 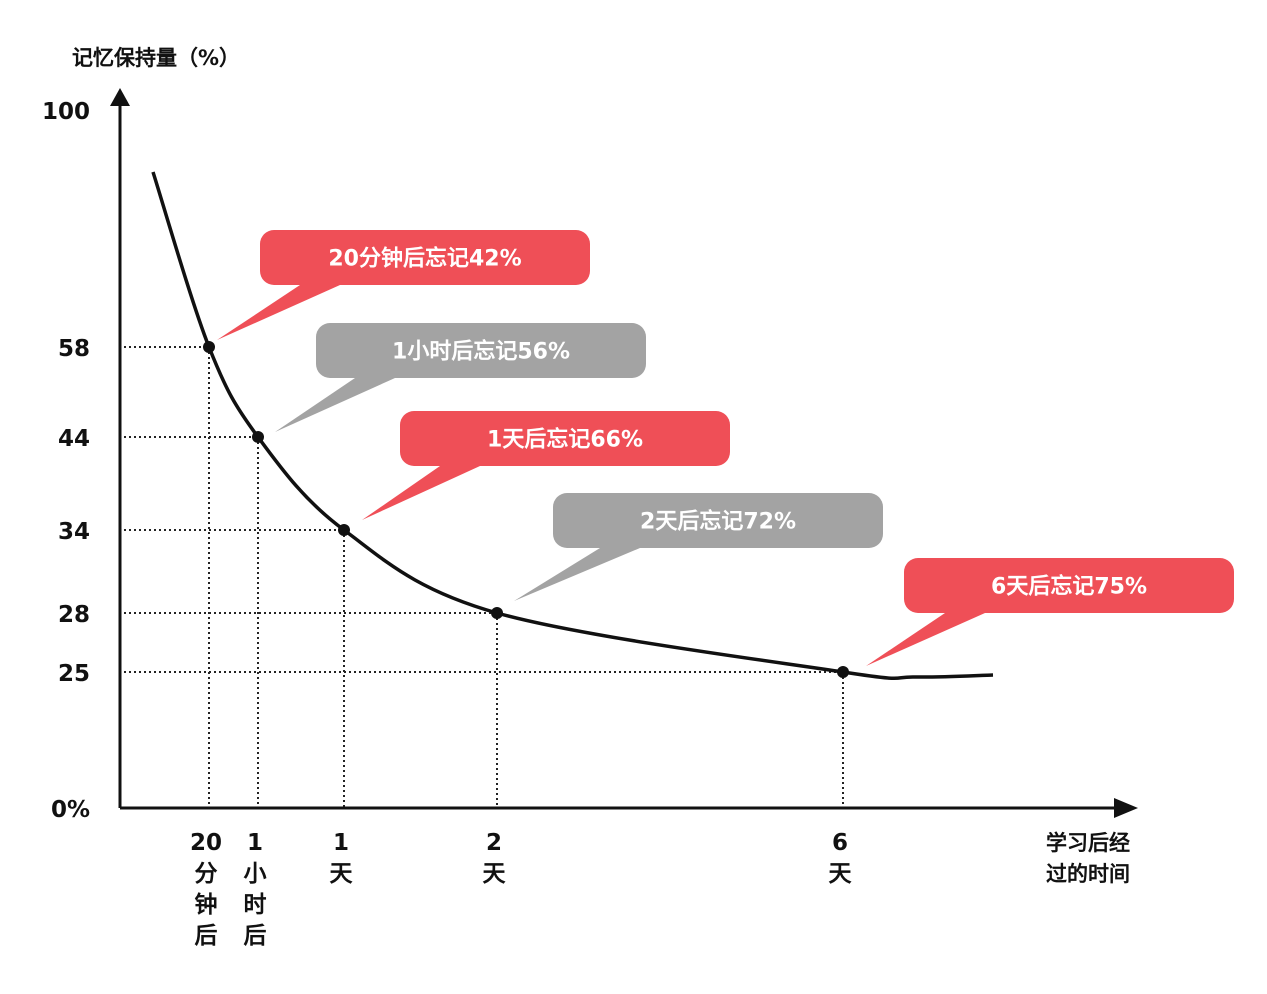 I want to click on x-axis-title-line-1: 学习后经, so click(x=1088, y=843).